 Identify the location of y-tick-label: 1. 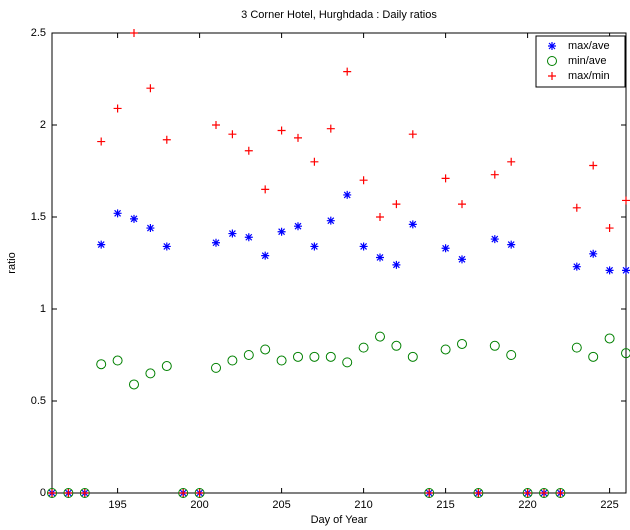
(43, 309).